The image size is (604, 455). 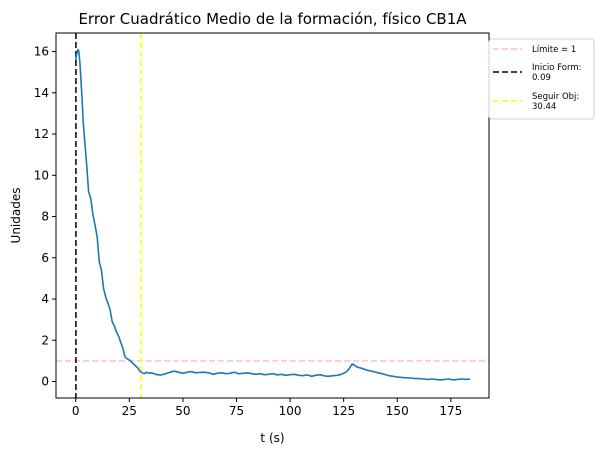 What do you see at coordinates (129, 411) in the screenshot?
I see `x-tick-label: 25` at bounding box center [129, 411].